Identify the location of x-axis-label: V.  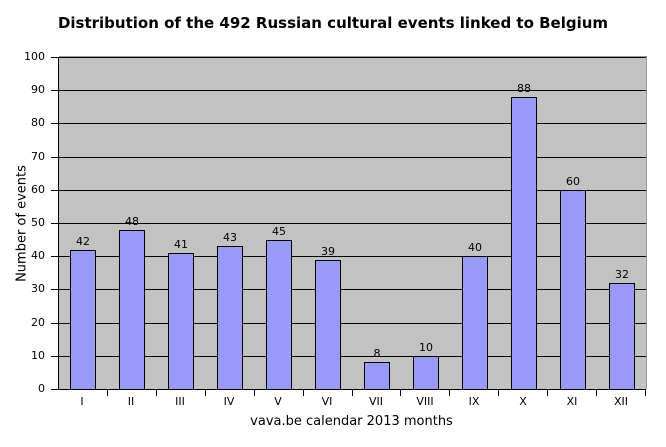
(278, 401).